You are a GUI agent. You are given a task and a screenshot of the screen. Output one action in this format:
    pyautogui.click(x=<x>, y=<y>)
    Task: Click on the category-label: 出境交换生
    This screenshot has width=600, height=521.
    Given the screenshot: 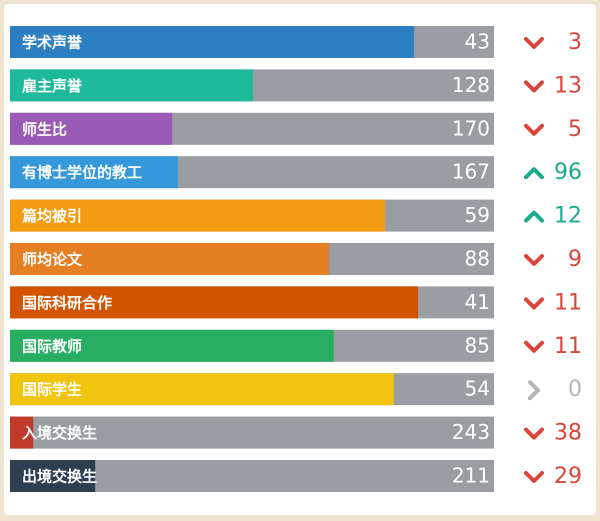 What is the action you would take?
    pyautogui.click(x=59, y=477)
    